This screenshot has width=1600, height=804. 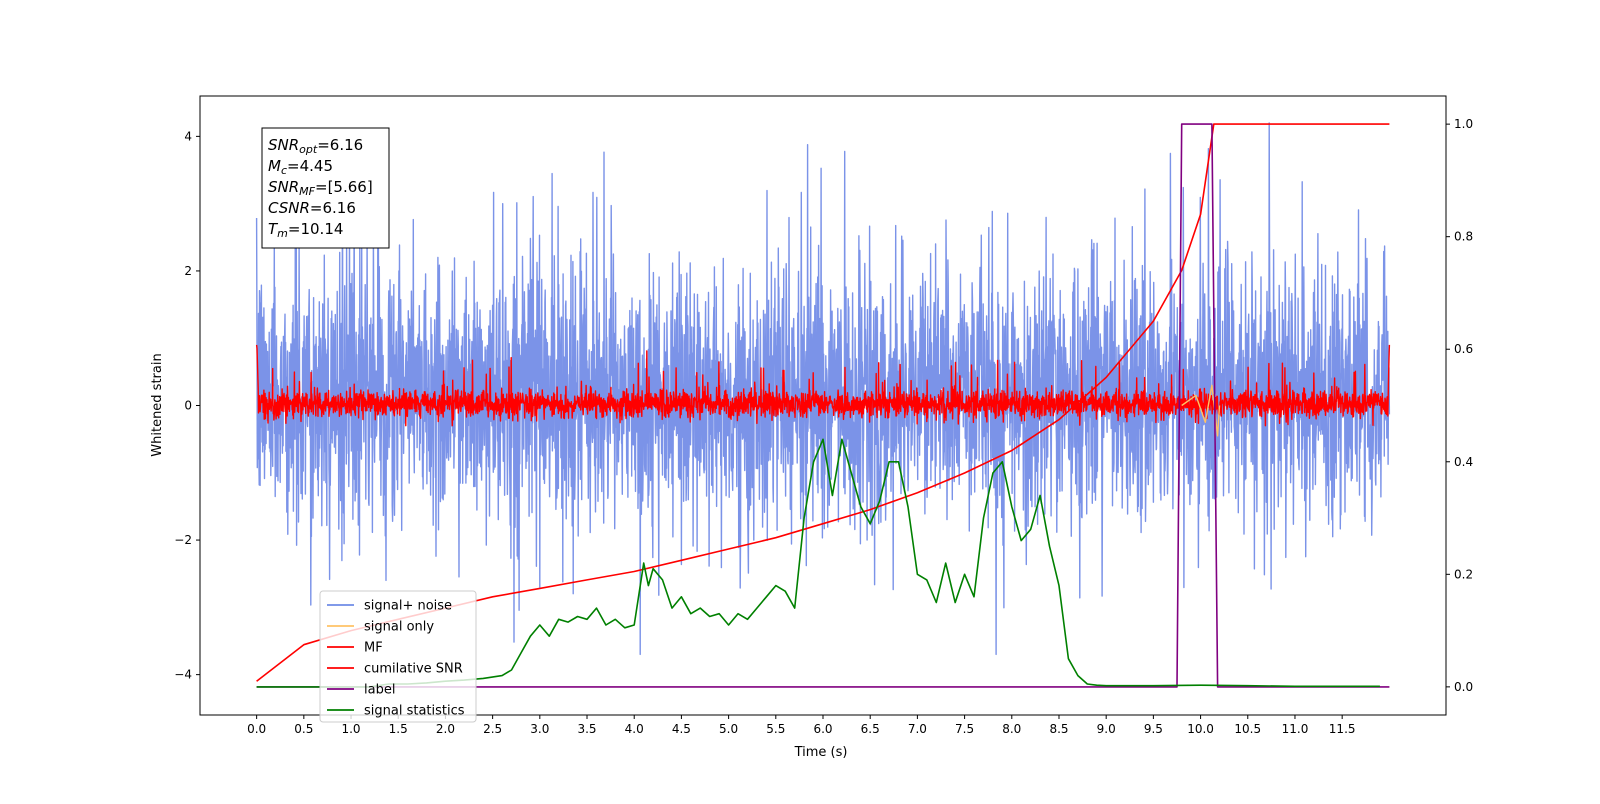 What do you see at coordinates (728, 729) in the screenshot?
I see `x-tick-label: 5.0` at bounding box center [728, 729].